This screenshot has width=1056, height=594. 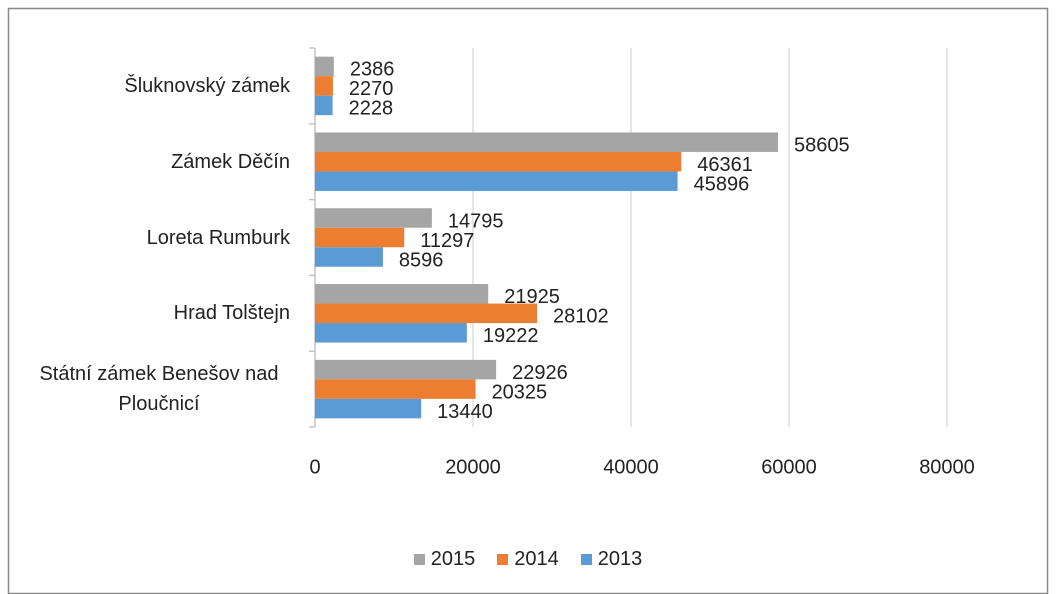 I want to click on y-tick-label: Loreta Rumburk, so click(x=218, y=238).